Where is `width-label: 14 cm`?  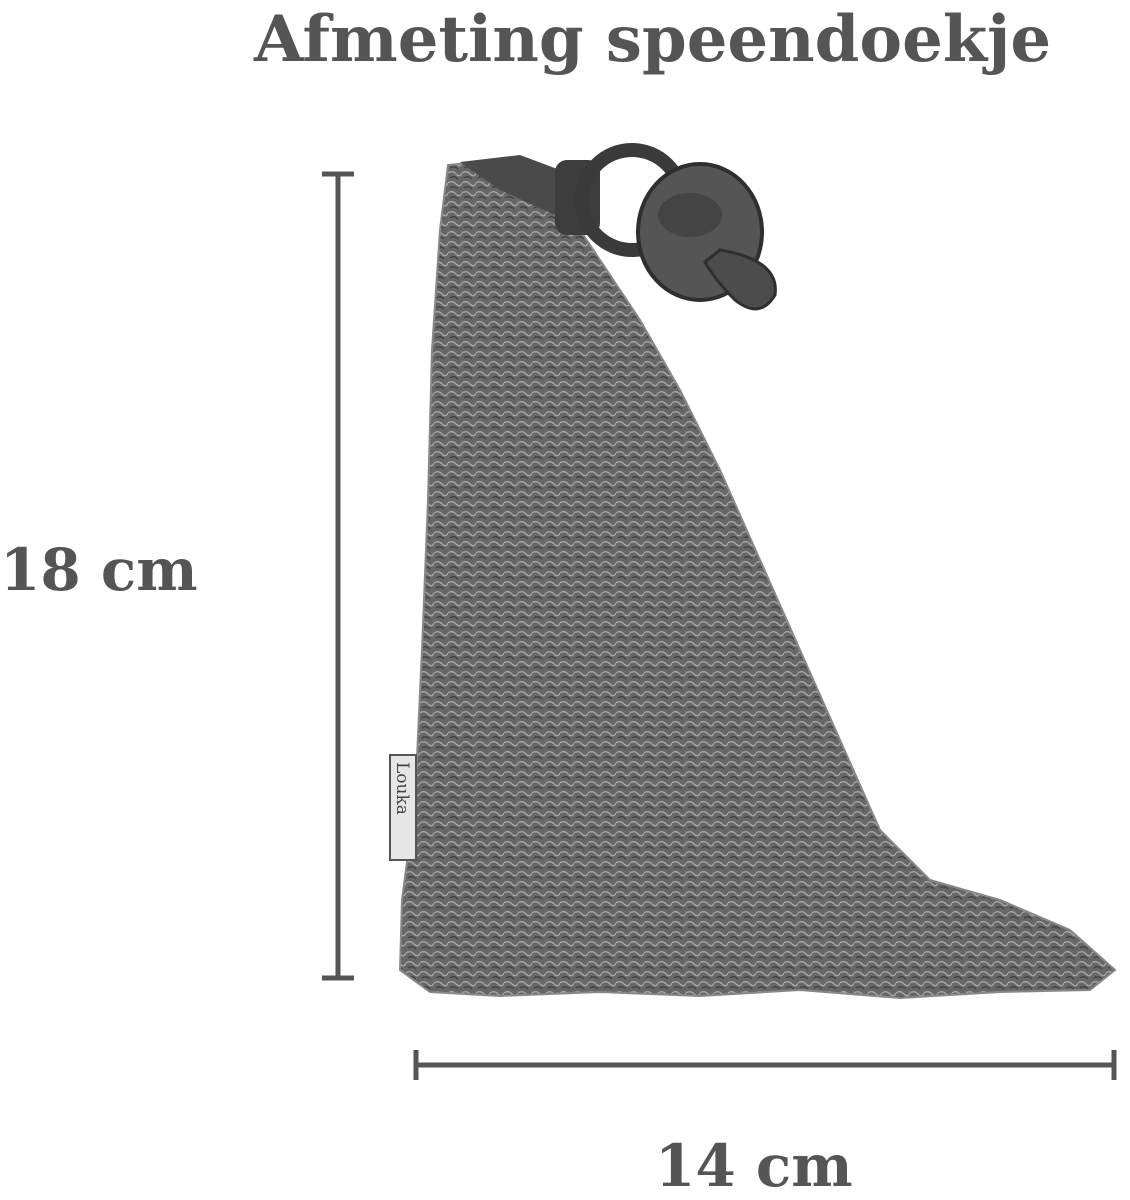 width-label: 14 cm is located at coordinates (754, 1166).